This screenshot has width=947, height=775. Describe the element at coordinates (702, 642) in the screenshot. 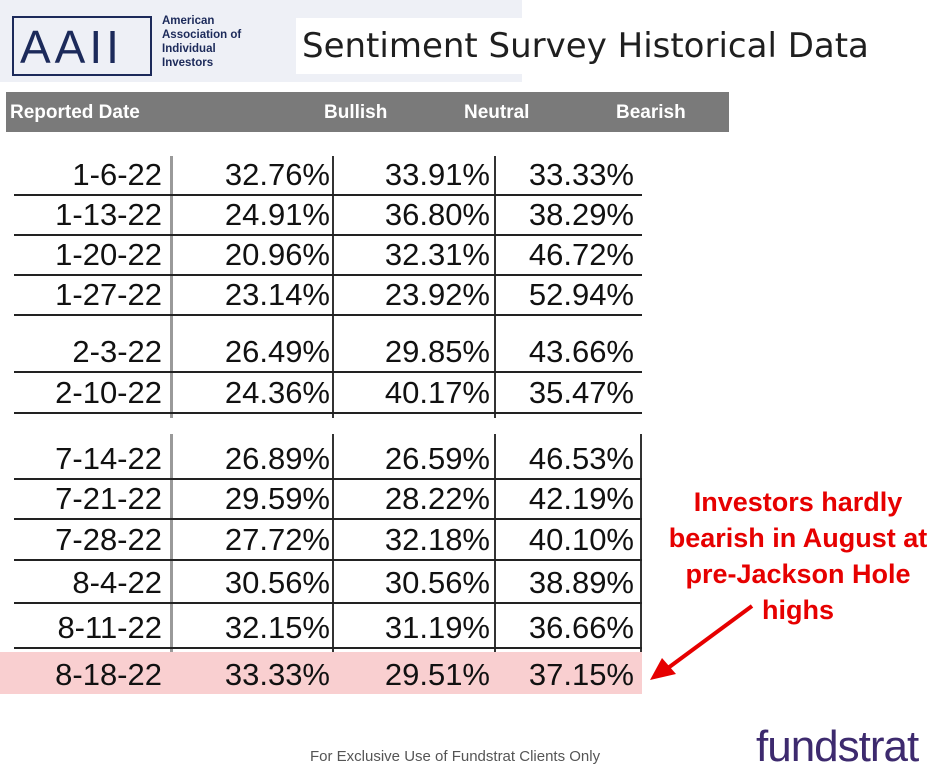

I see `callout-arrow-icon` at that location.